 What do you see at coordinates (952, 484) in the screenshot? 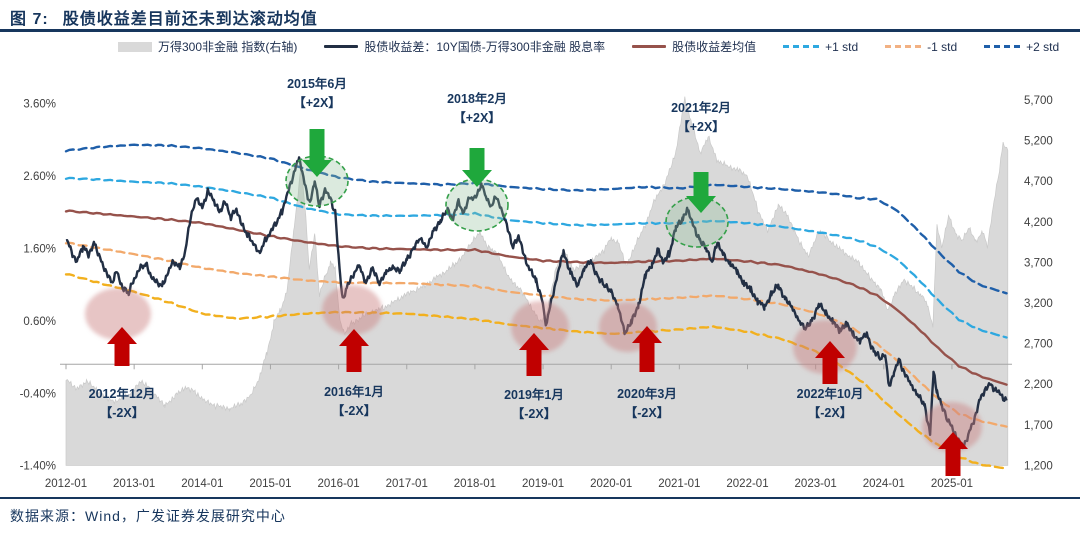
I see `x-axis-tick: 2025-01` at bounding box center [952, 484].